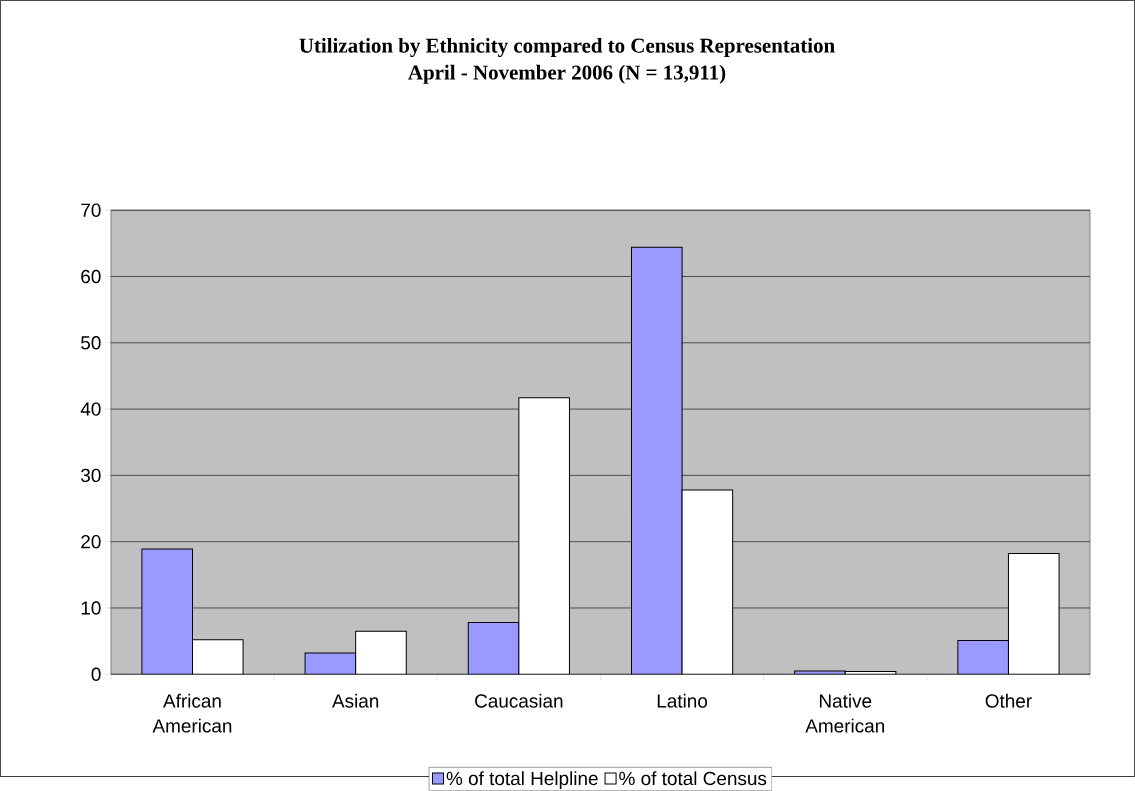 The height and width of the screenshot is (791, 1135). I want to click on y-tick-label: 50, so click(91, 343).